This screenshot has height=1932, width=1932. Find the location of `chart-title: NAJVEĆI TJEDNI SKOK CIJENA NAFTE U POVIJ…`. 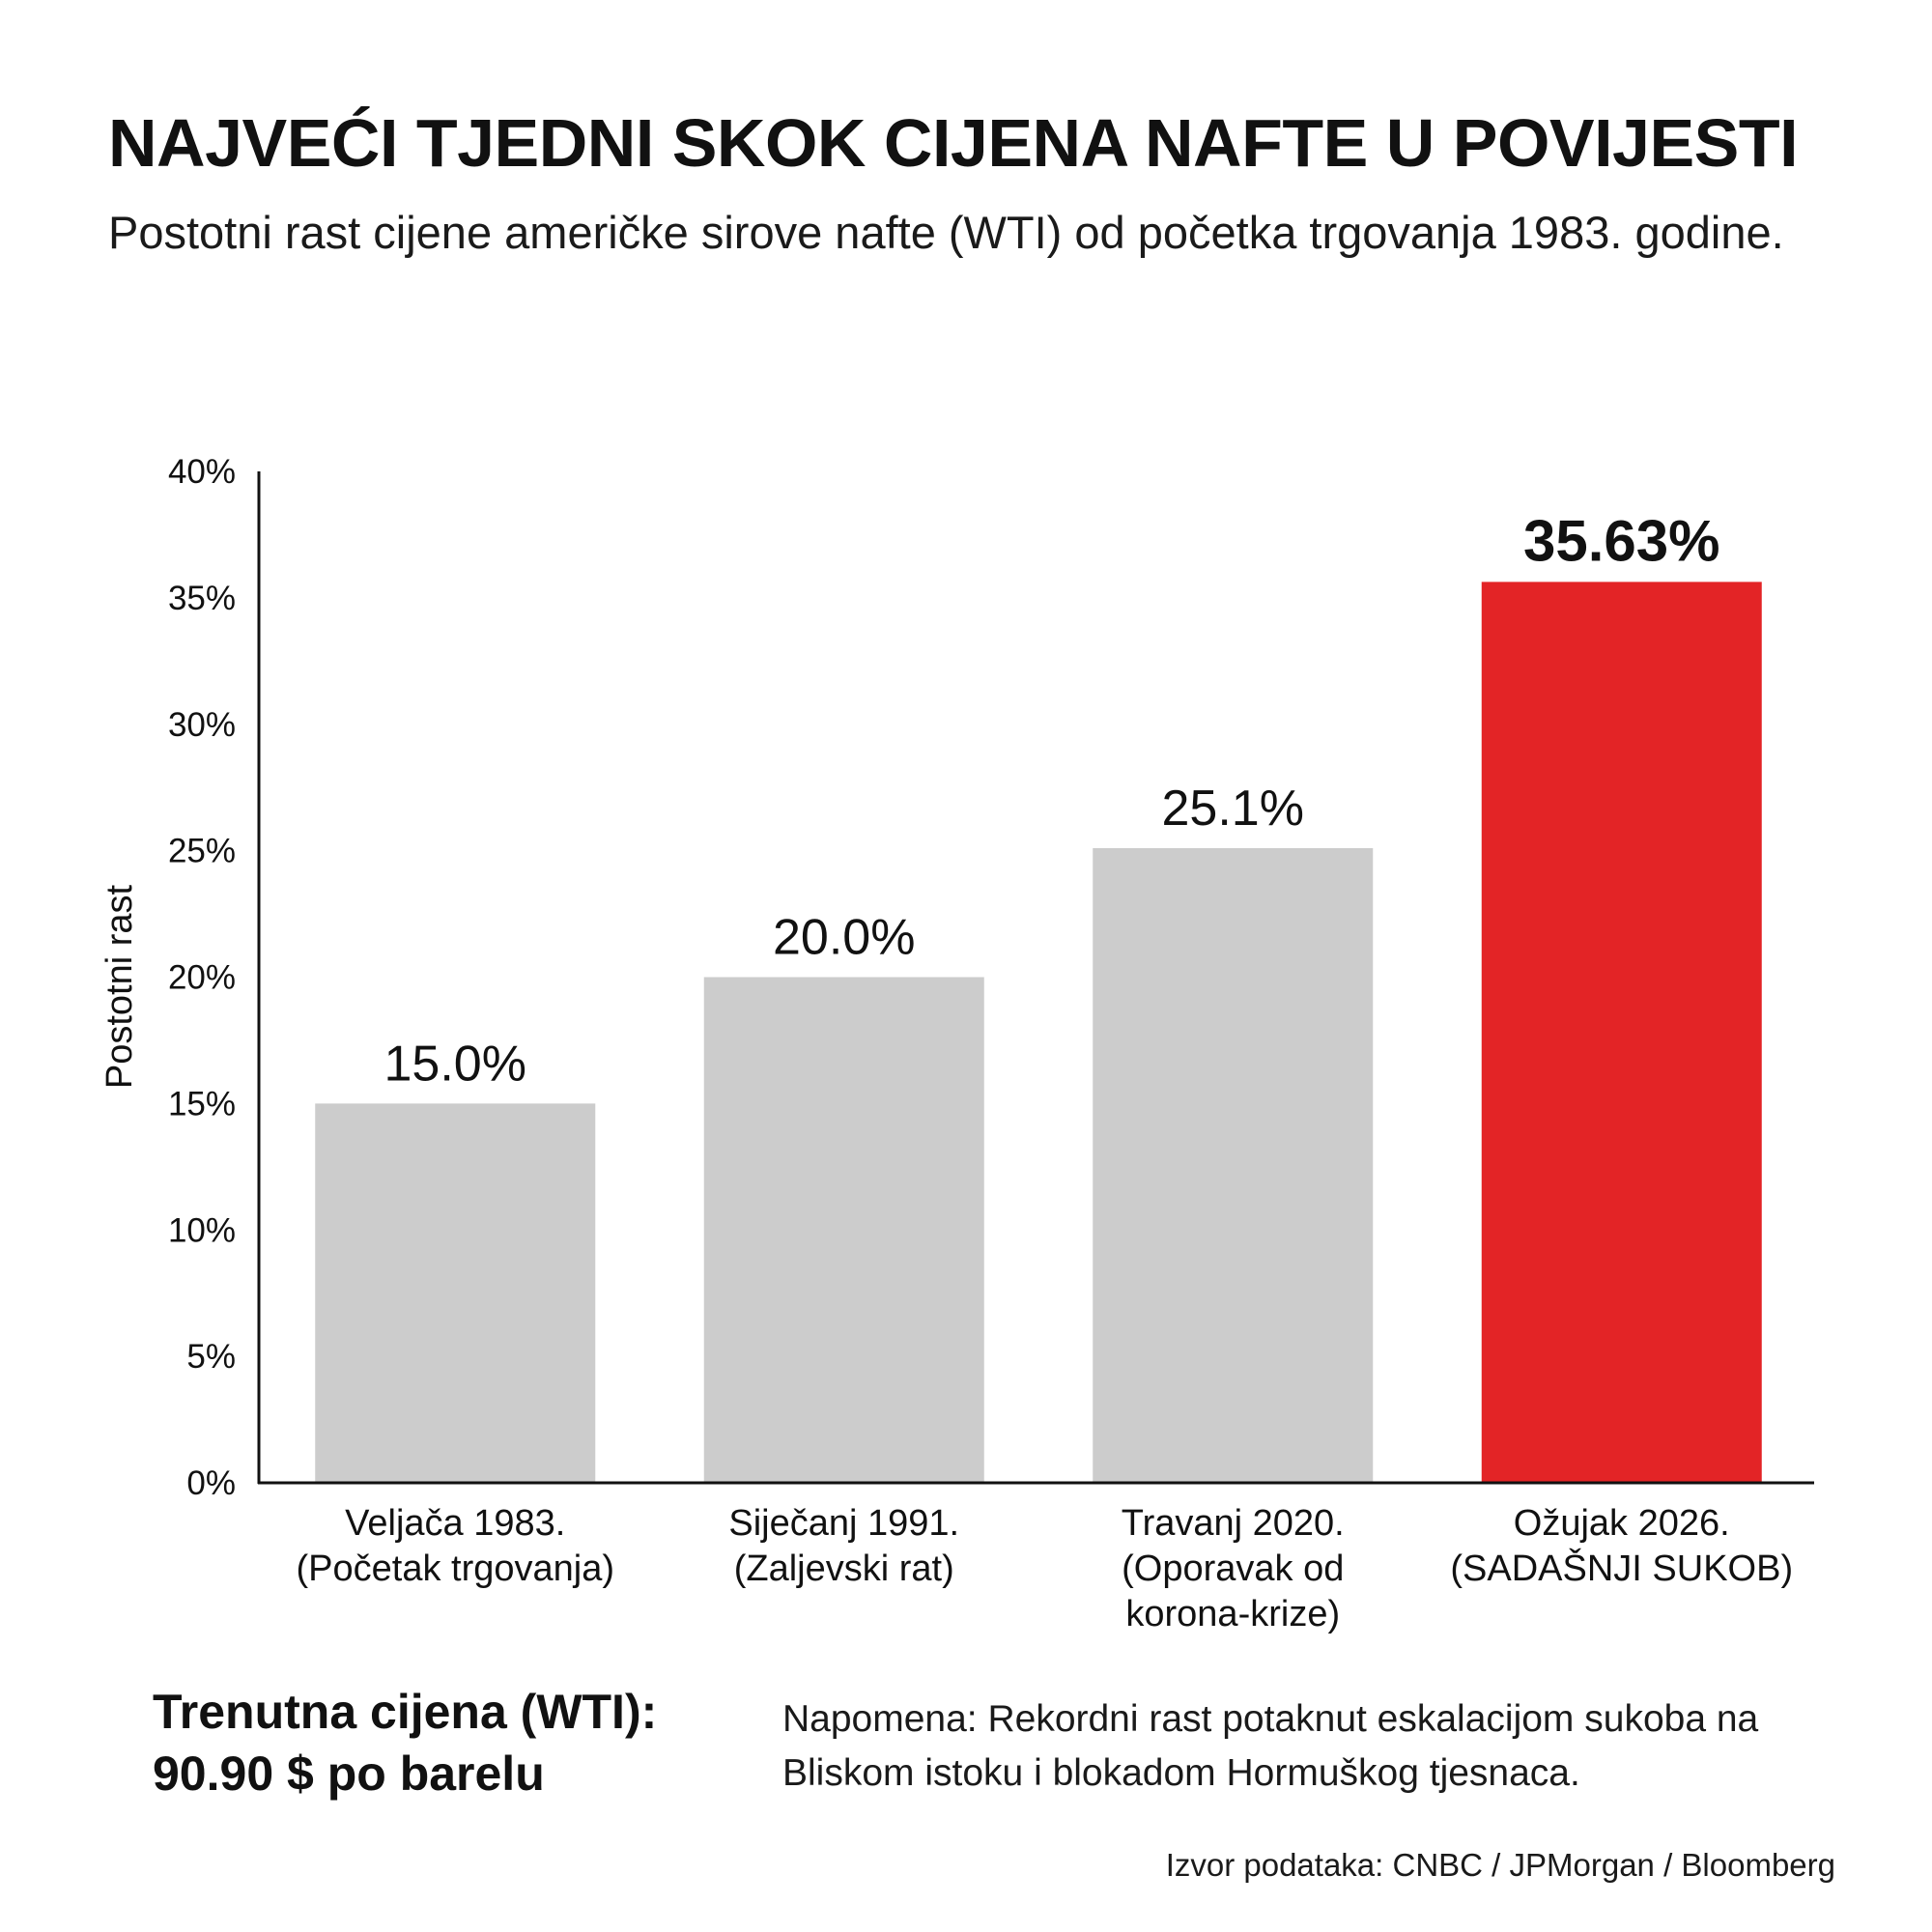

chart-title: NAJVEĆI TJEDNI SKOK CIJENA NAFTE U POVIJ… is located at coordinates (953, 143).